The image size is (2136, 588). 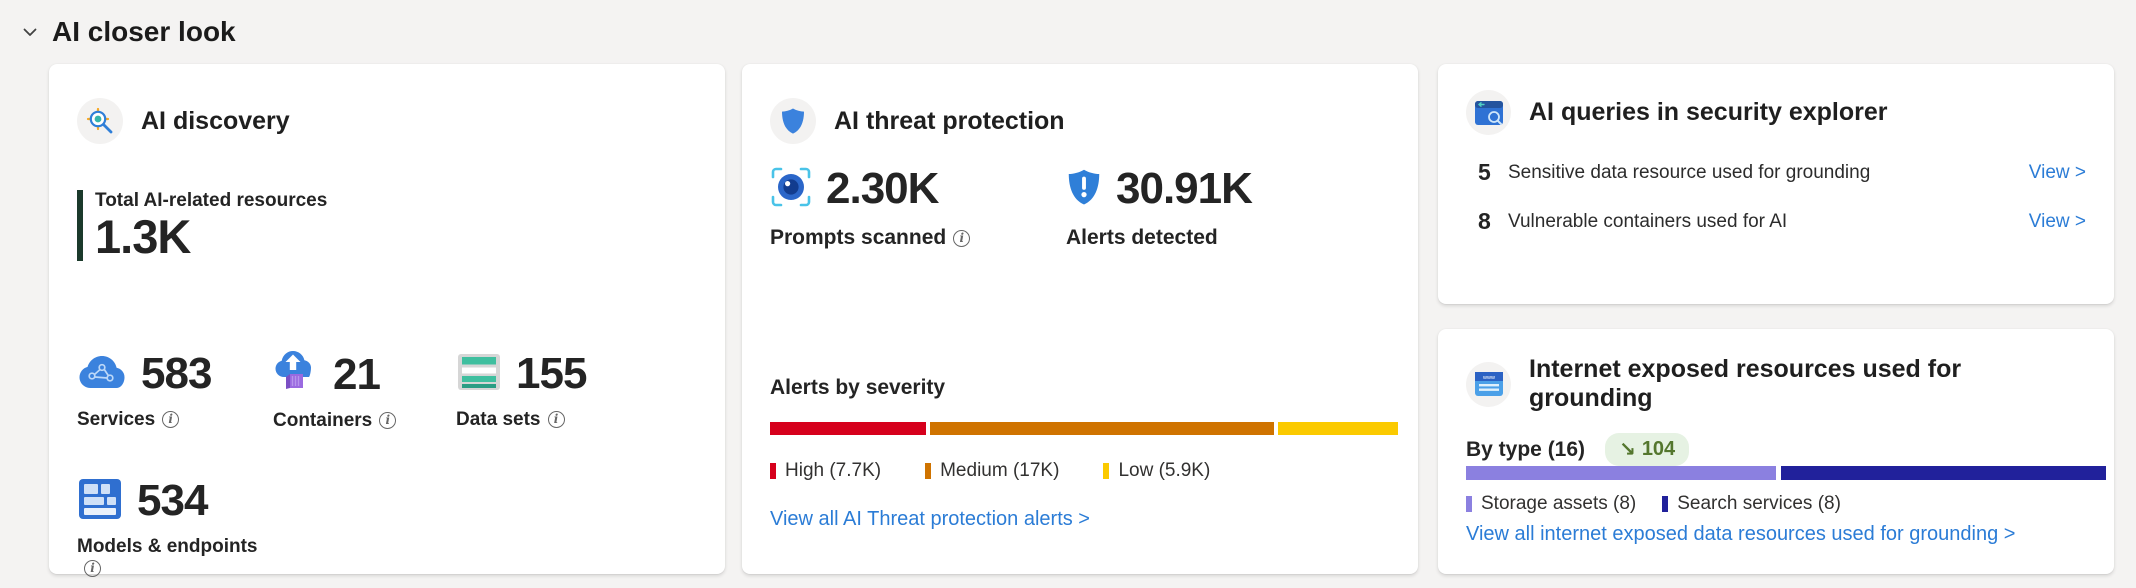 What do you see at coordinates (1469, 504) in the screenshot?
I see `legend-swatch-storage` at bounding box center [1469, 504].